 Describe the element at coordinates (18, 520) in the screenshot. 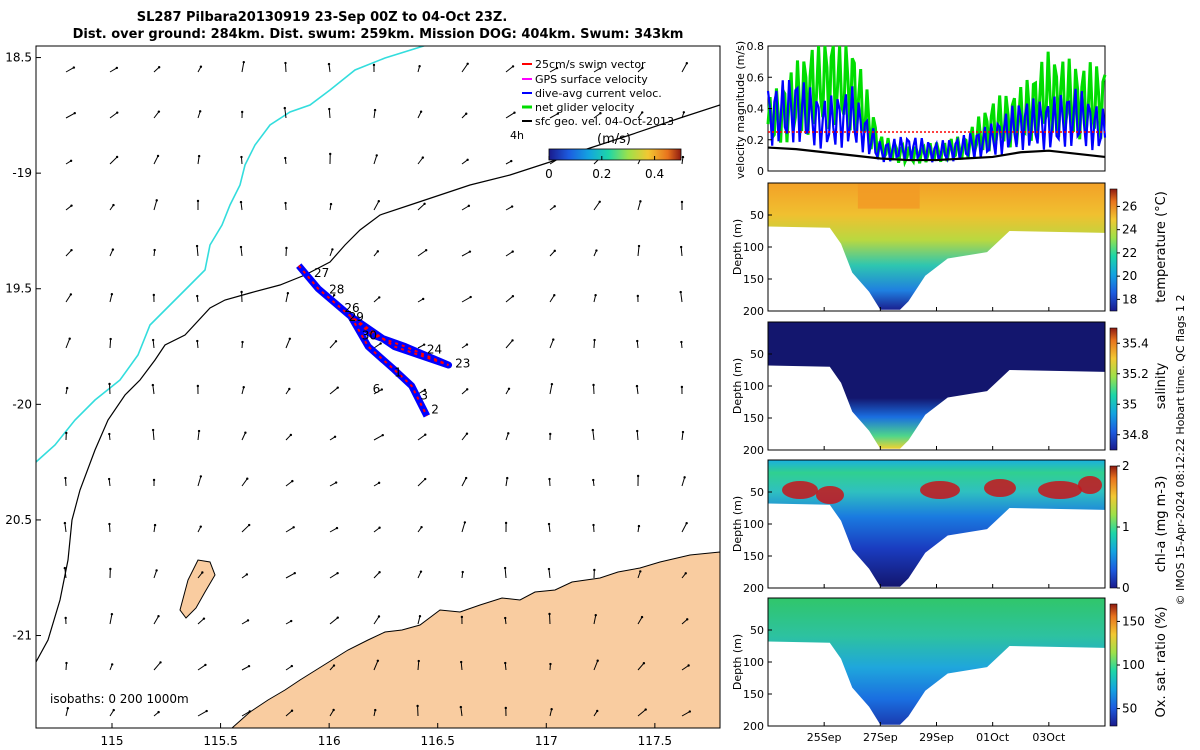

I see `map-y-tick-label: 20.5` at that location.